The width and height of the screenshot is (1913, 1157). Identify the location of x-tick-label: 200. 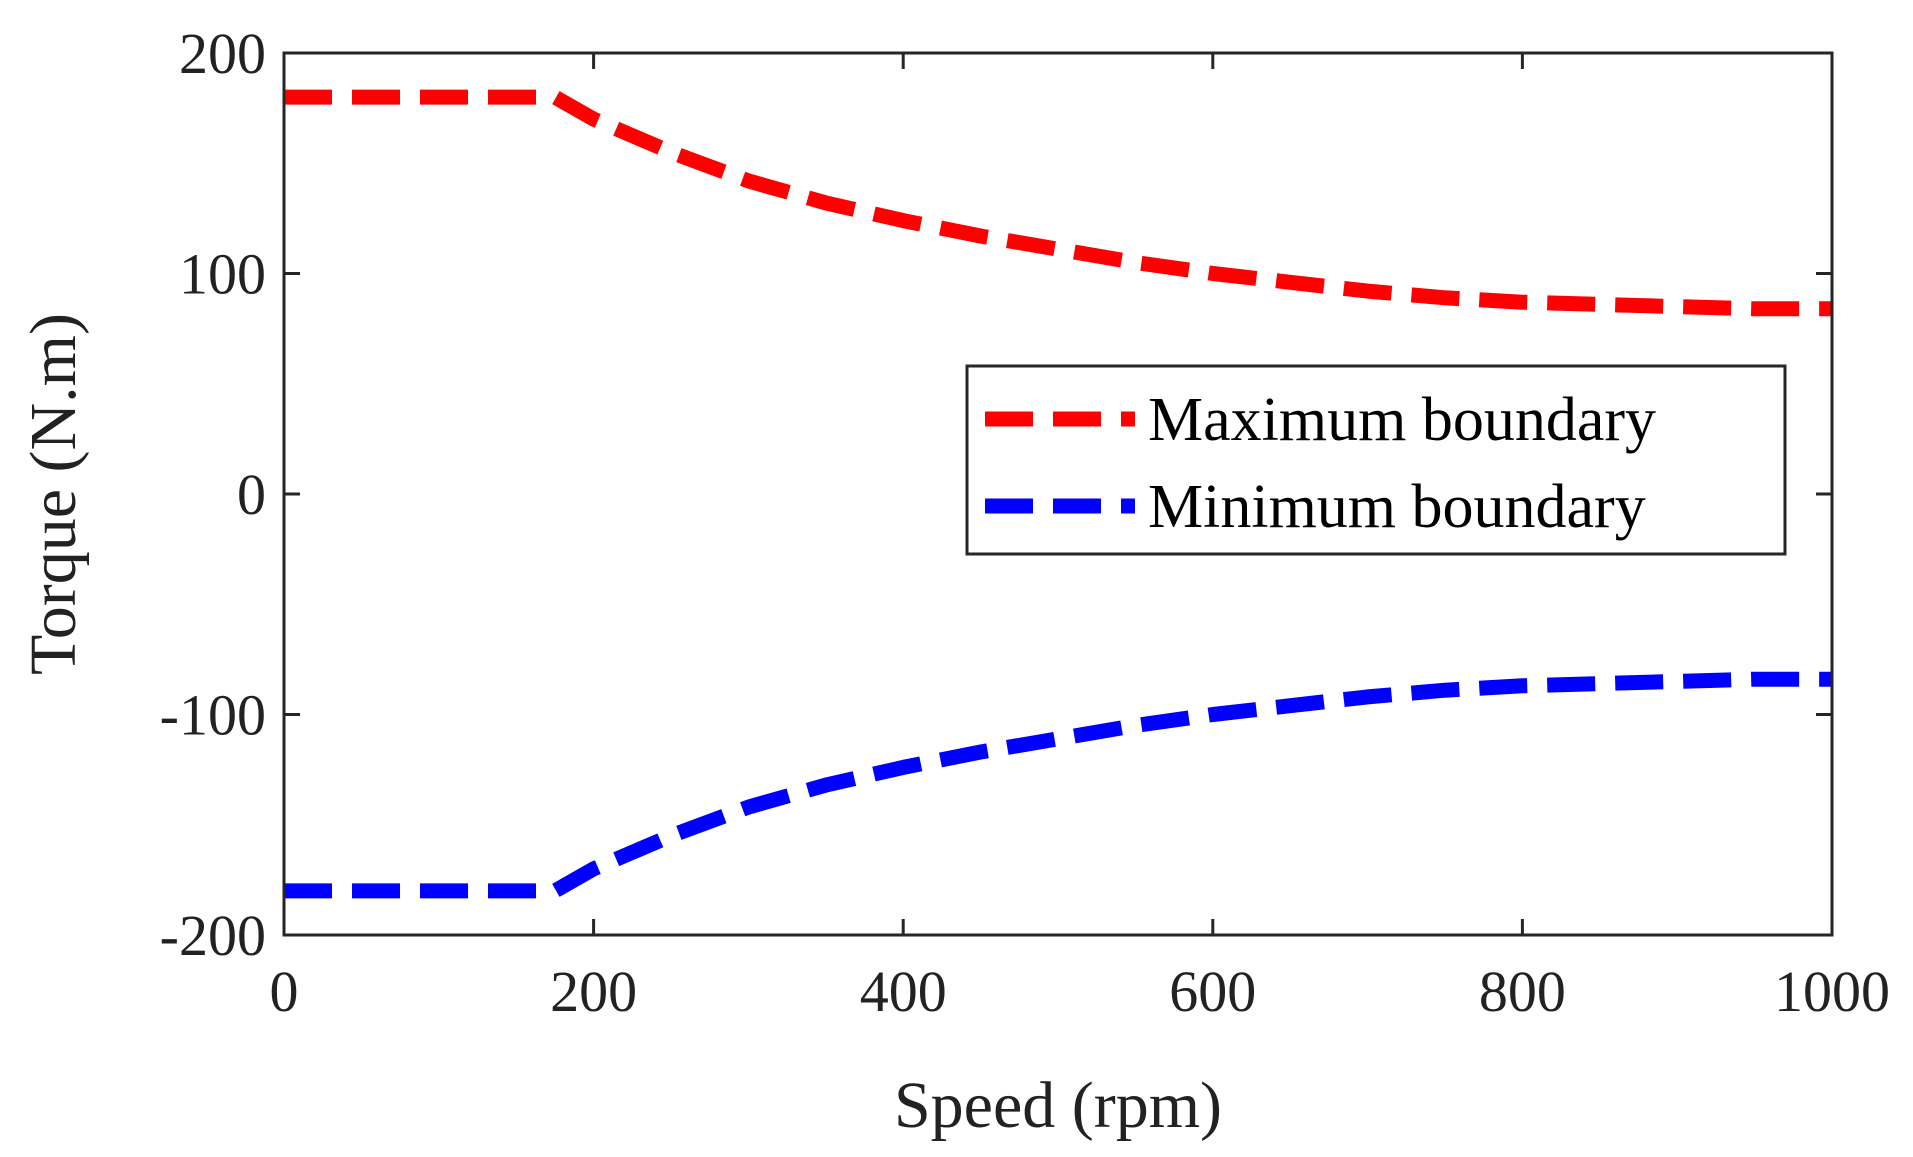
(593, 991).